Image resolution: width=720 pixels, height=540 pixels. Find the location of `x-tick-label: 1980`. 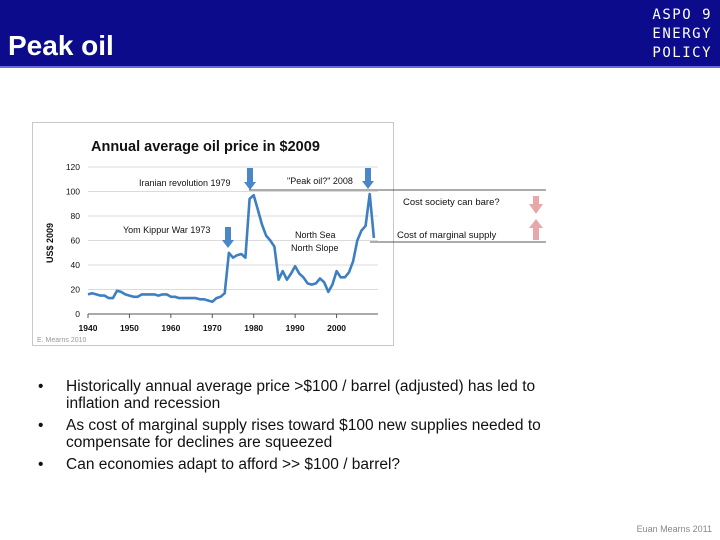

x-tick-label: 1980 is located at coordinates (253, 328).